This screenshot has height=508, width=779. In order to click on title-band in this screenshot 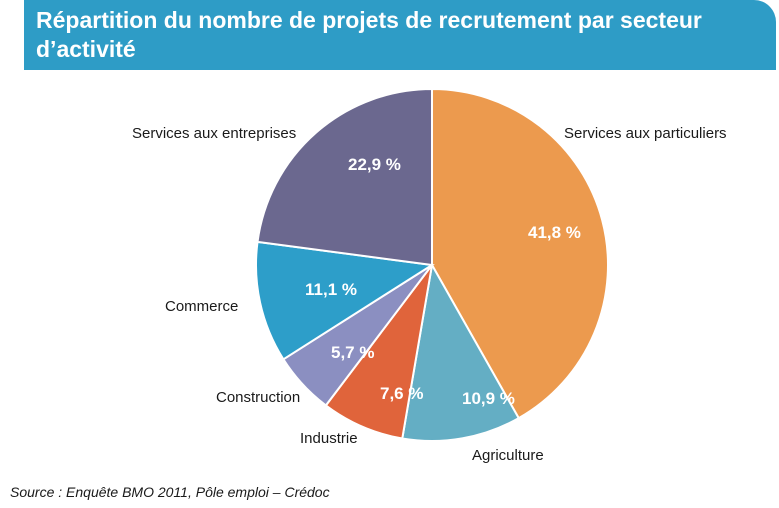, I will do `click(400, 35)`.